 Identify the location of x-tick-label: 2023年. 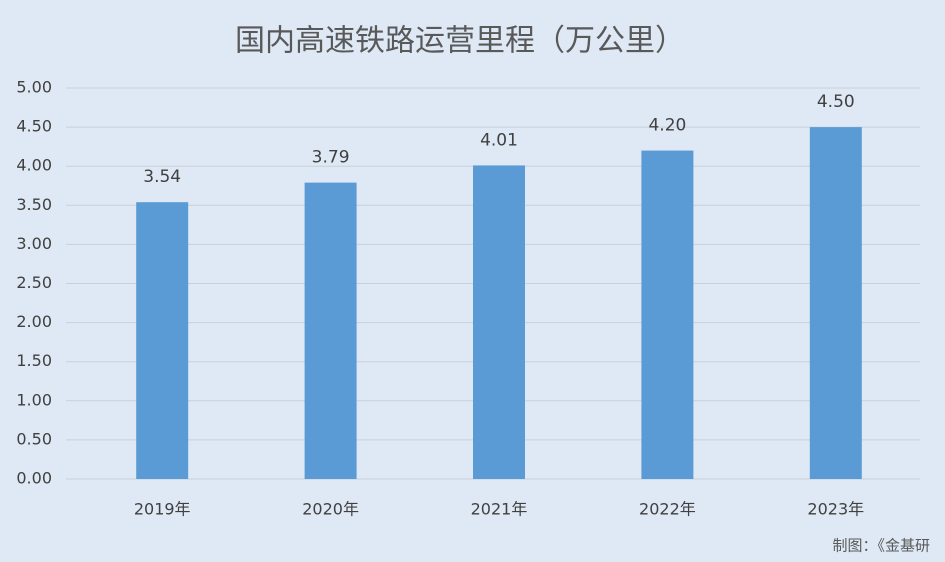
(835, 509).